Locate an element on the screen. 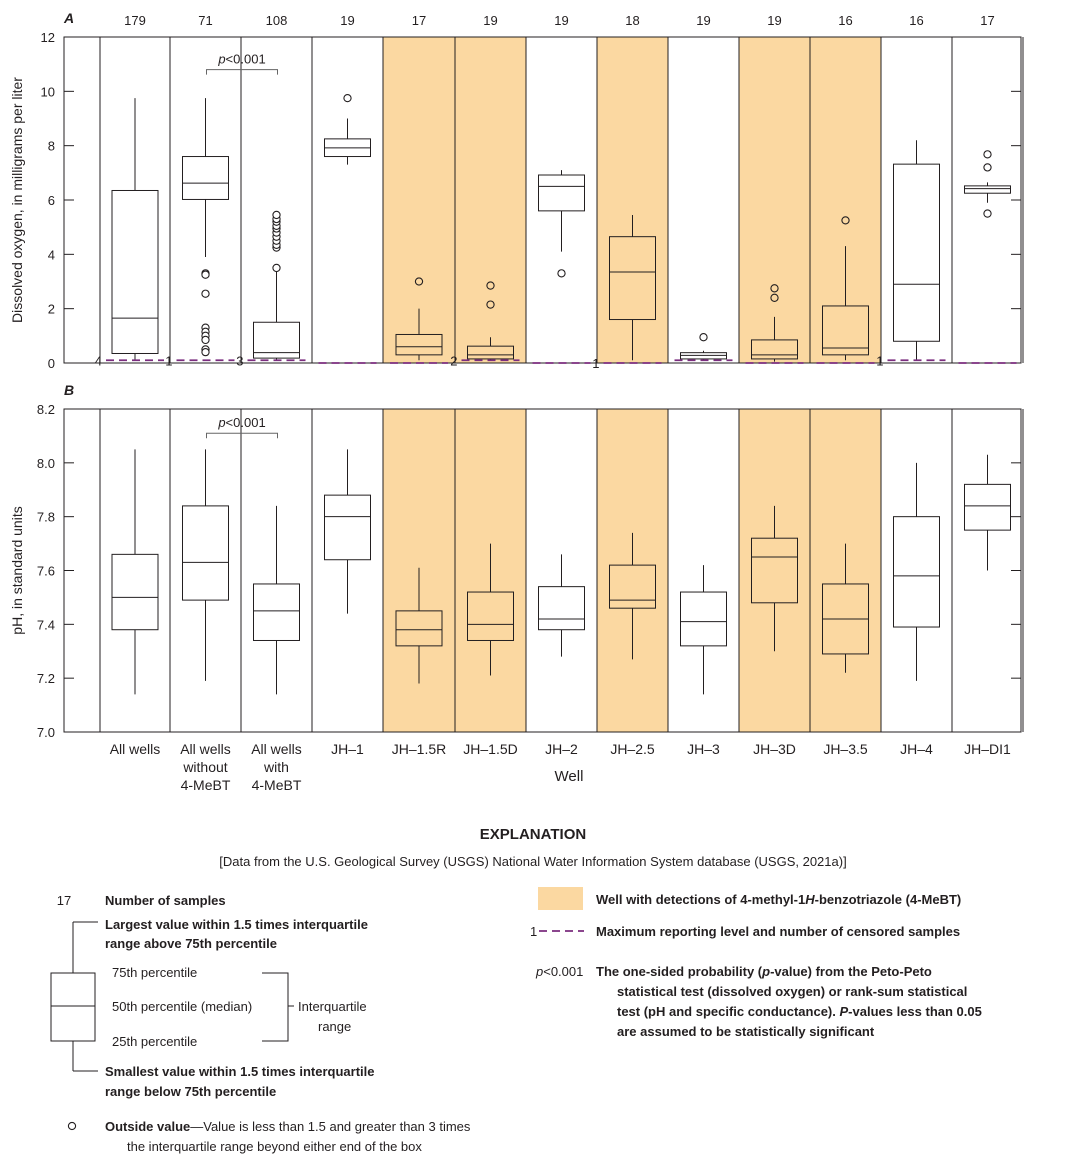 This screenshot has height=1160, width=1068. legend-box is located at coordinates (73, 1007).